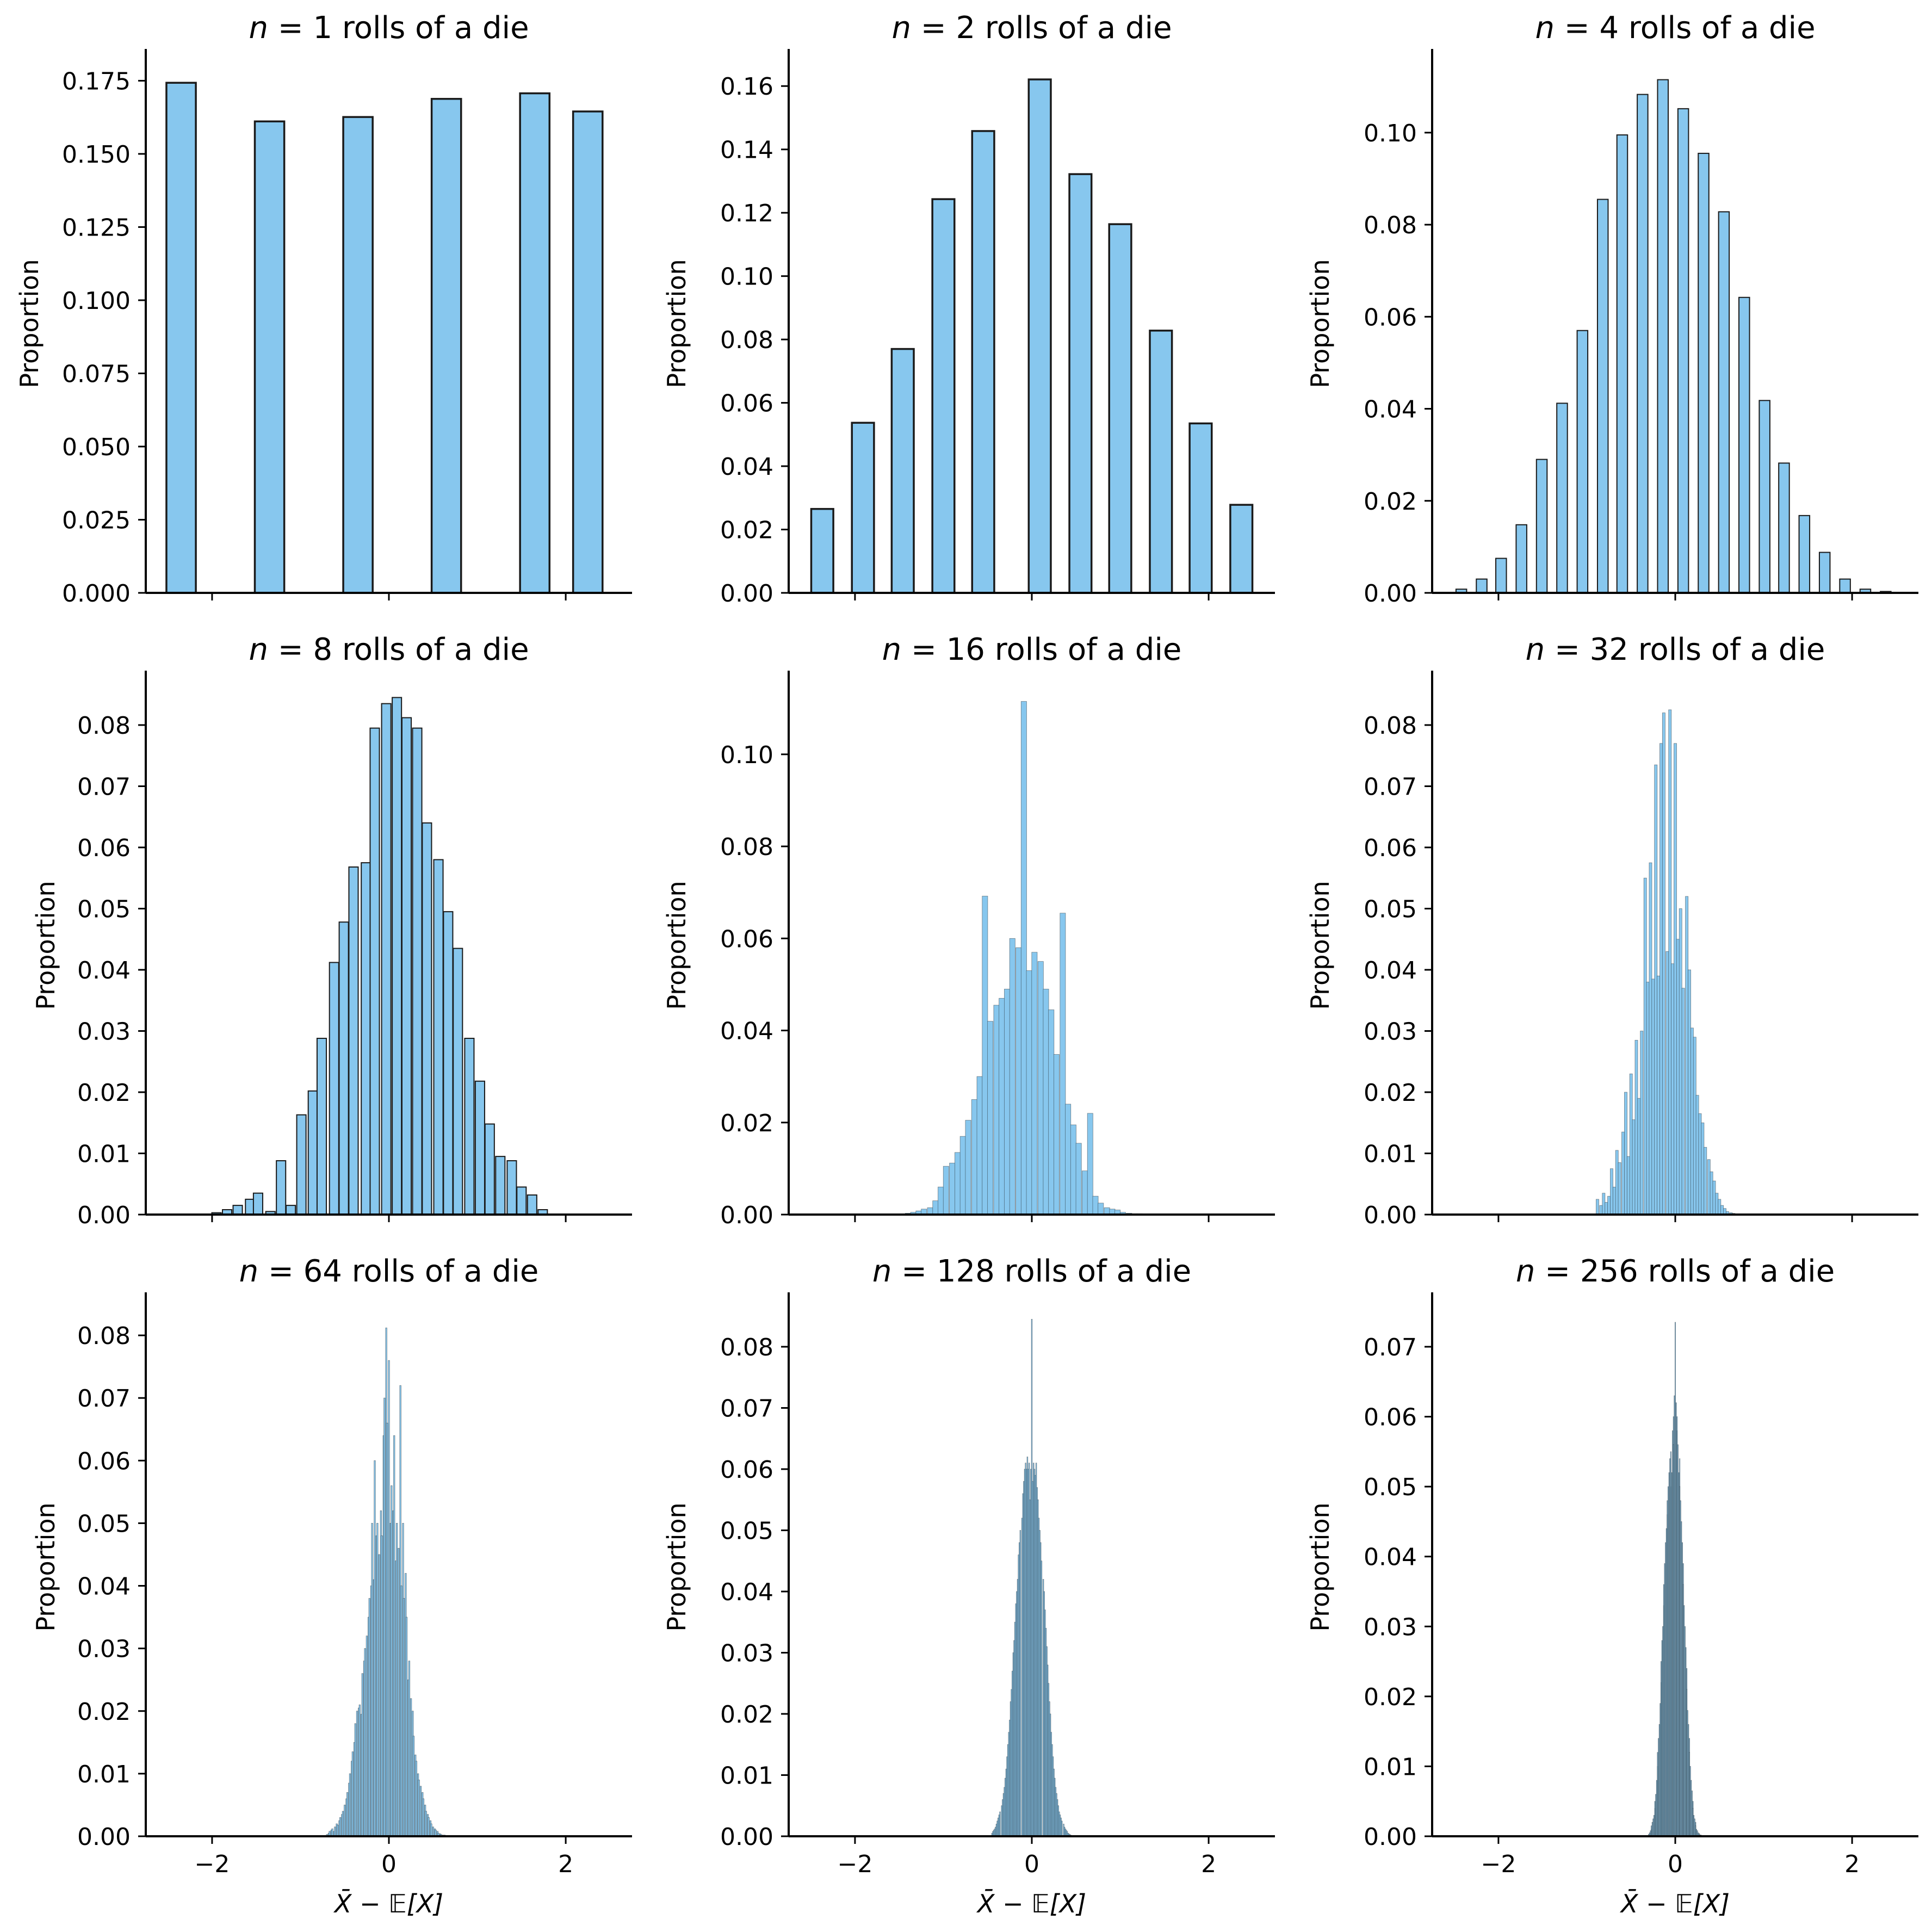 The width and height of the screenshot is (1932, 1932). What do you see at coordinates (1320, 946) in the screenshot?
I see `y-axis-label: Proportion` at bounding box center [1320, 946].